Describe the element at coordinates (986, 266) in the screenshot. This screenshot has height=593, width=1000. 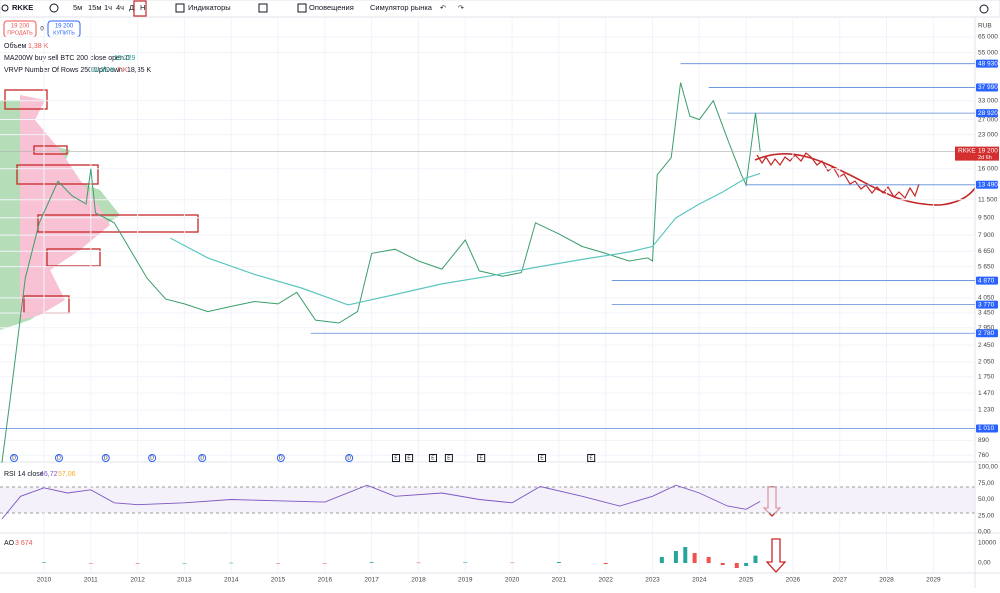
I see `y-tick-label: 5 650` at that location.